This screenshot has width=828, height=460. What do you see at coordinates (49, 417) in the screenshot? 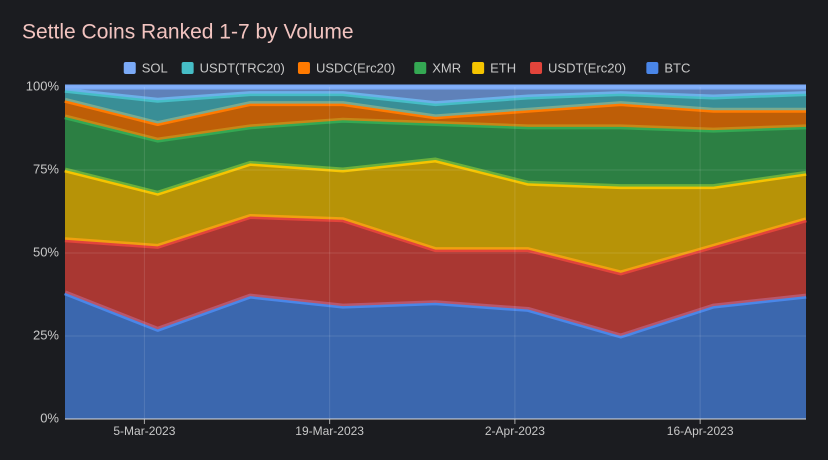
I see `y-tick-label: 0%` at bounding box center [49, 417].